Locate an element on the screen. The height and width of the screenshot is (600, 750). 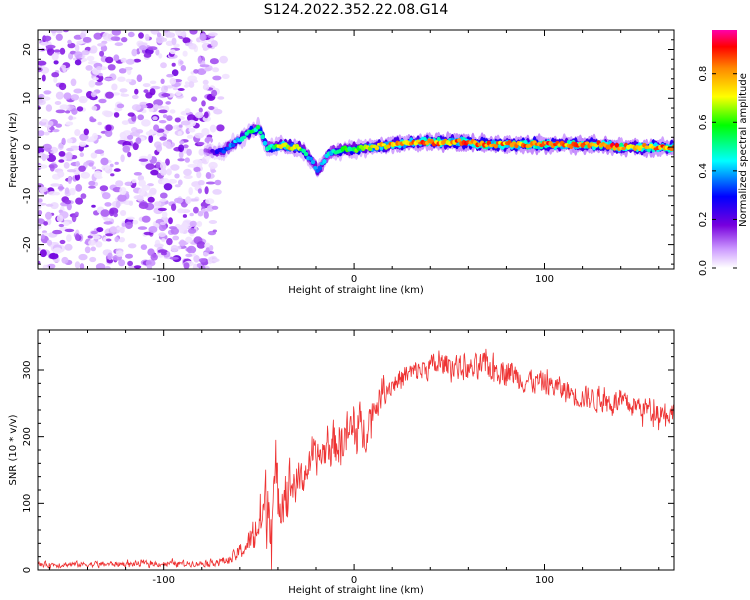
spectrogram-ylabel: Frequency (Hz) is located at coordinates (13, 150).